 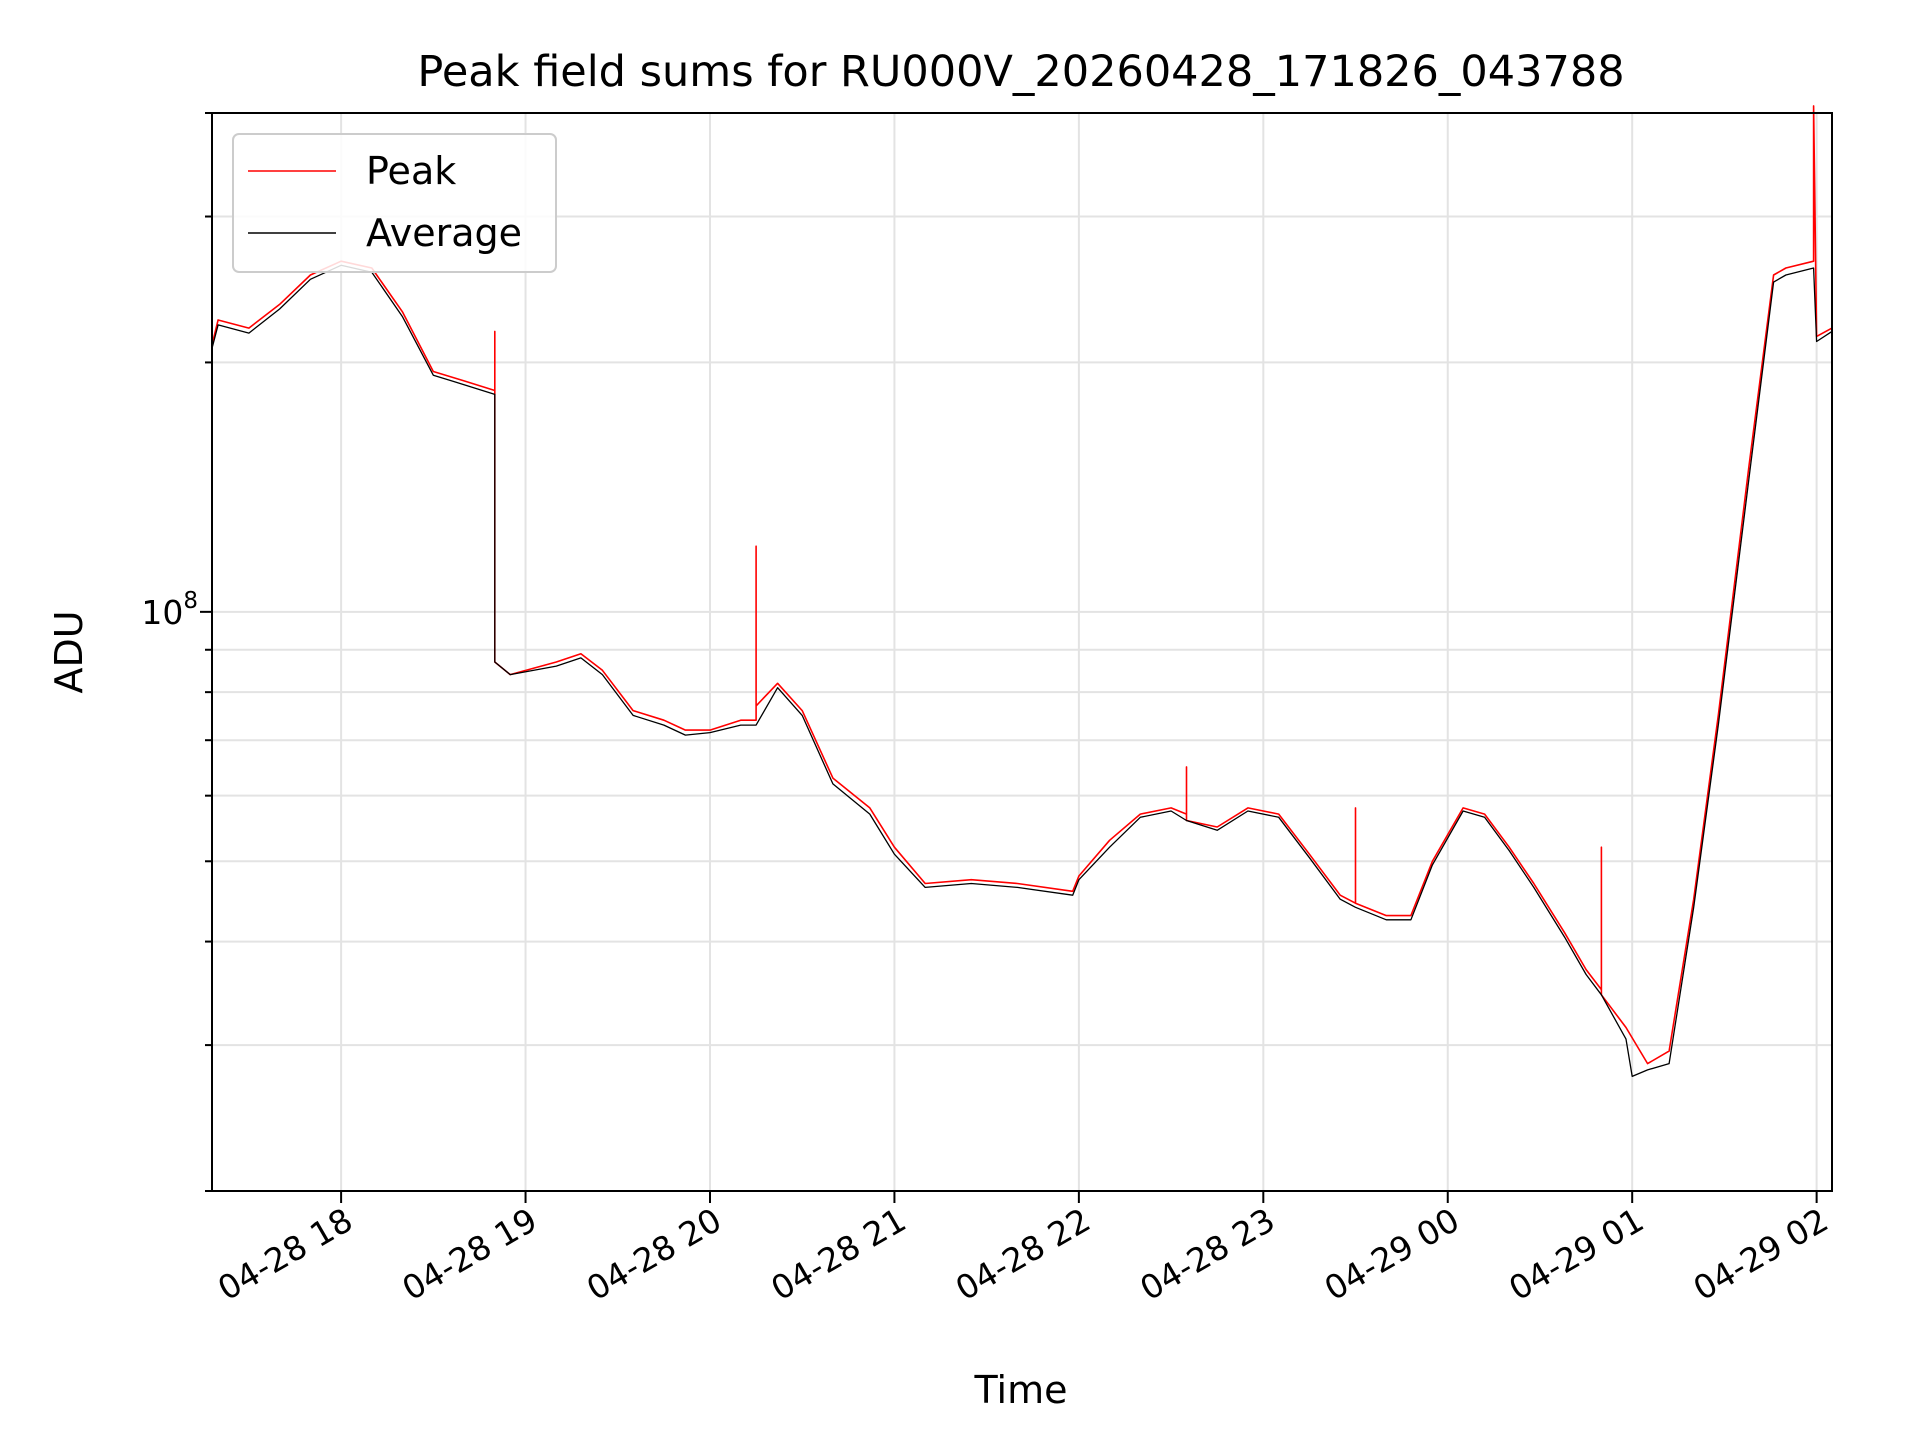 I want to click on legend-label-peak: Peak, so click(x=411, y=171).